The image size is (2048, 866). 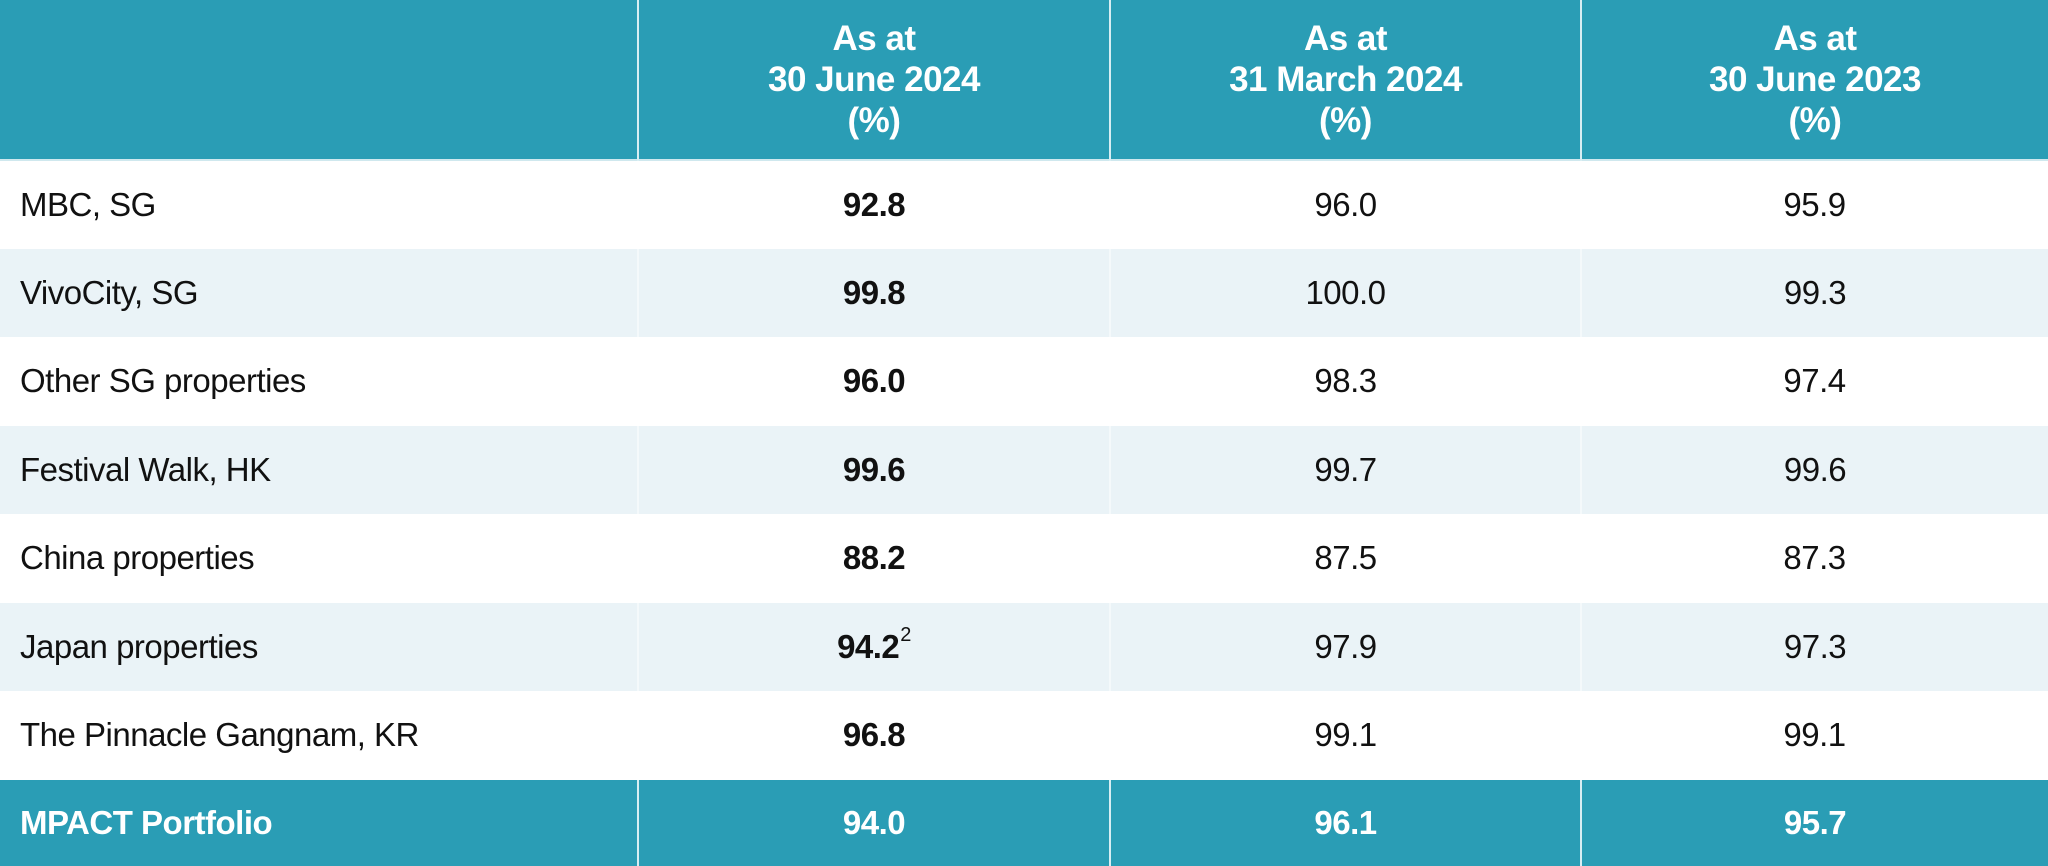 I want to click on table-row: Other SG properties 96.0 98.3 97.4, so click(x=1024, y=381).